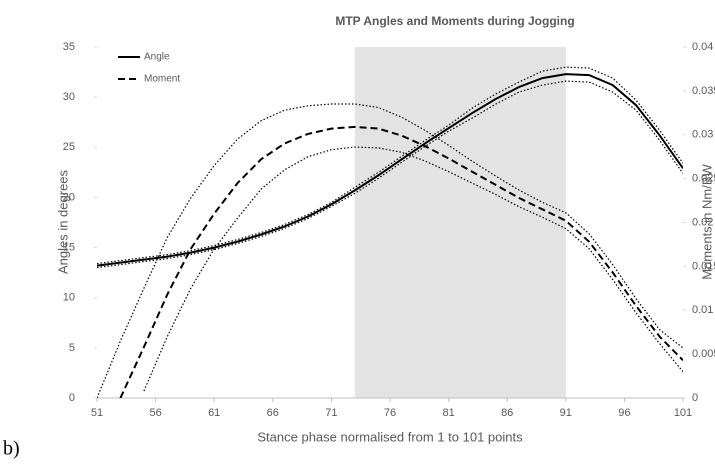 This screenshot has width=715, height=467. I want to click on y-tick-label: 15, so click(69, 247).